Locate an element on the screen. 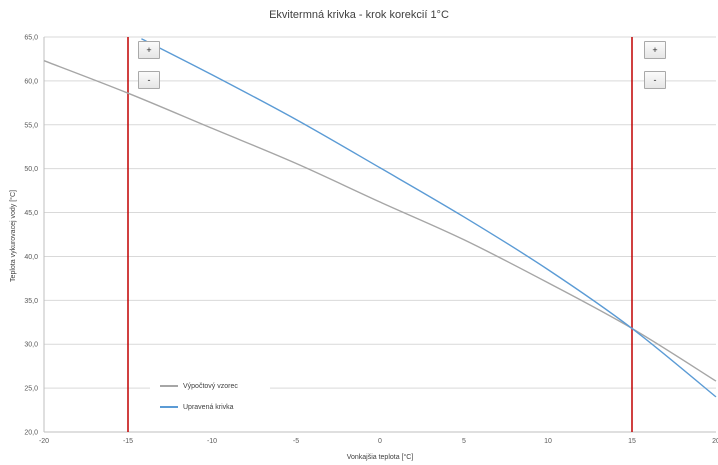  y-tick-label: 60,0 is located at coordinates (31, 81).